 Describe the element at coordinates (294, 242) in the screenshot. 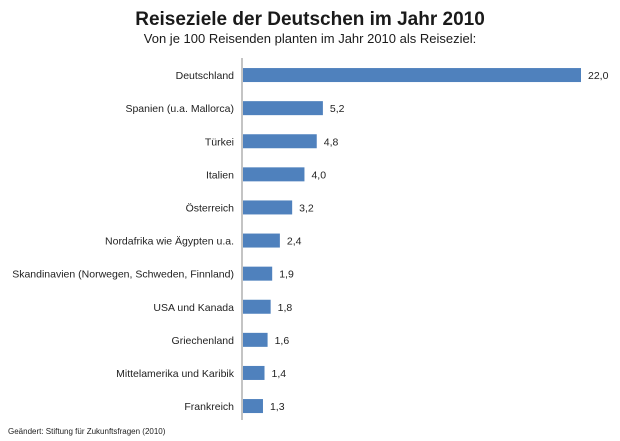

I see `value-label-5: 2,4` at that location.